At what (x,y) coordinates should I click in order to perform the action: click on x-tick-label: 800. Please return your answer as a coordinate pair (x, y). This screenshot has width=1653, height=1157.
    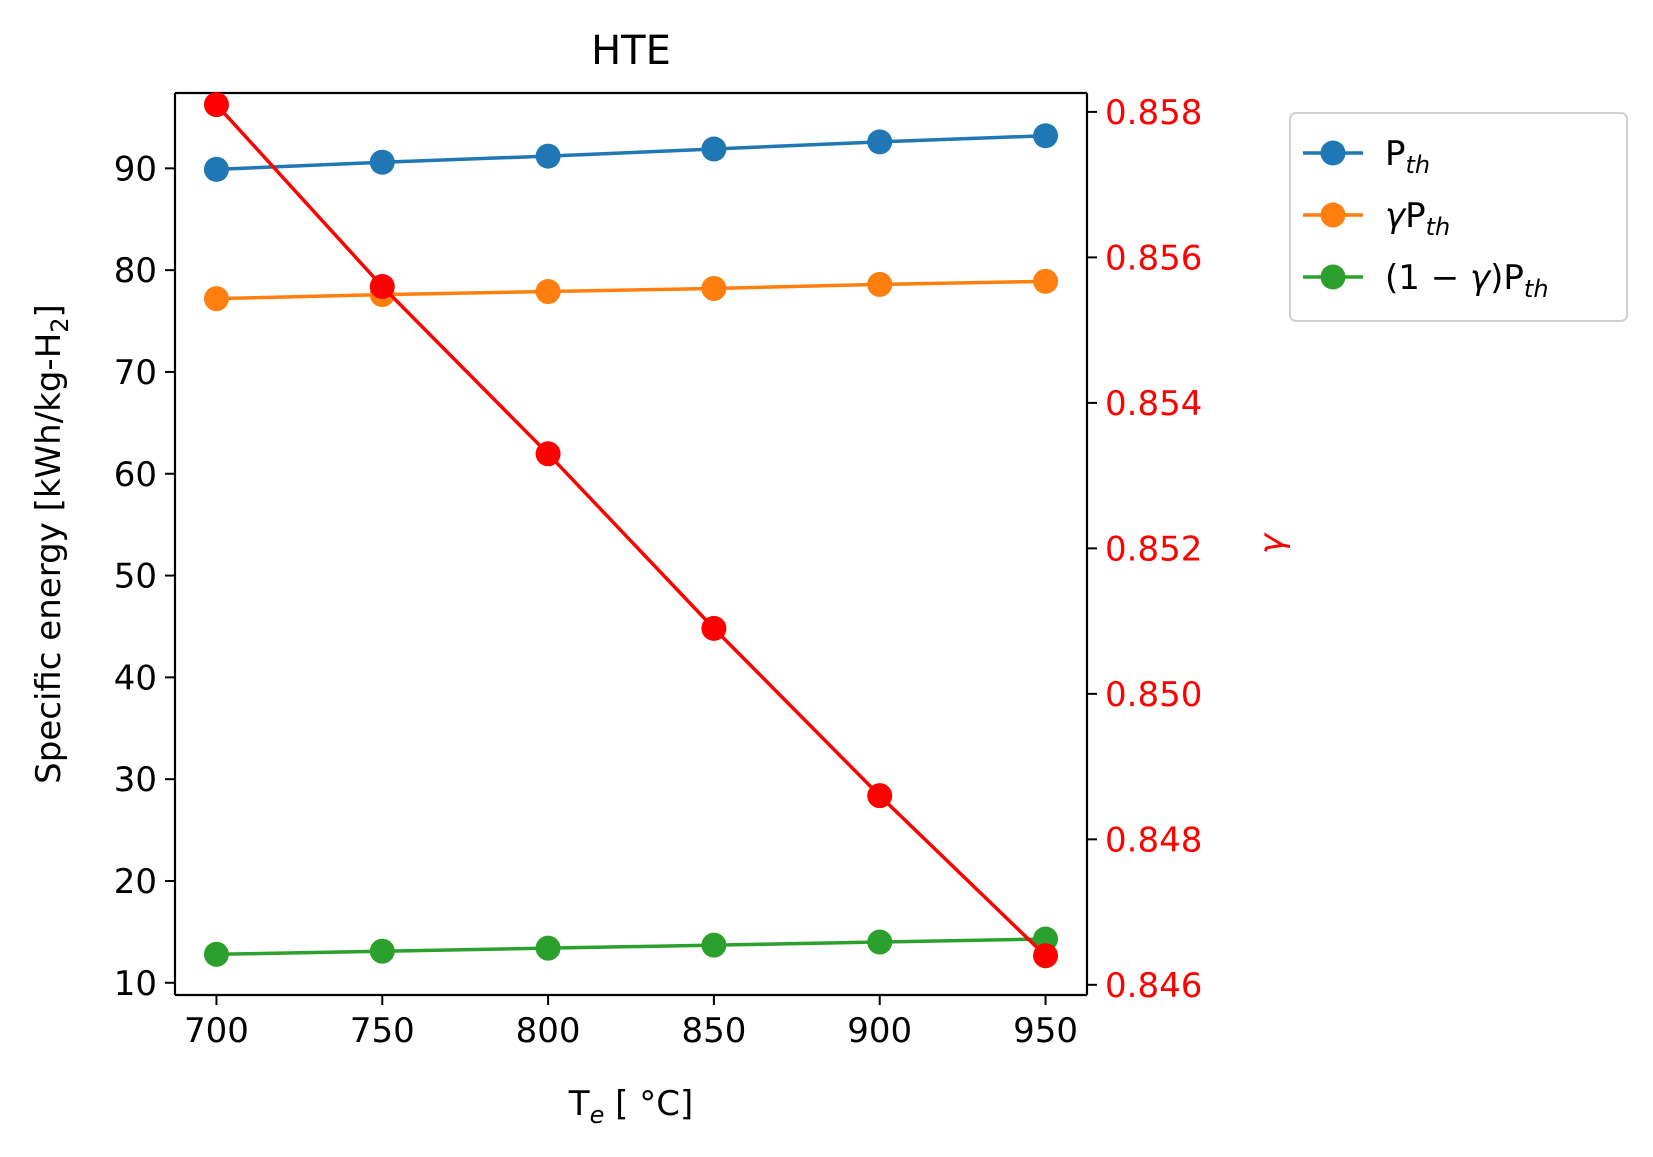
    Looking at the image, I should click on (548, 1031).